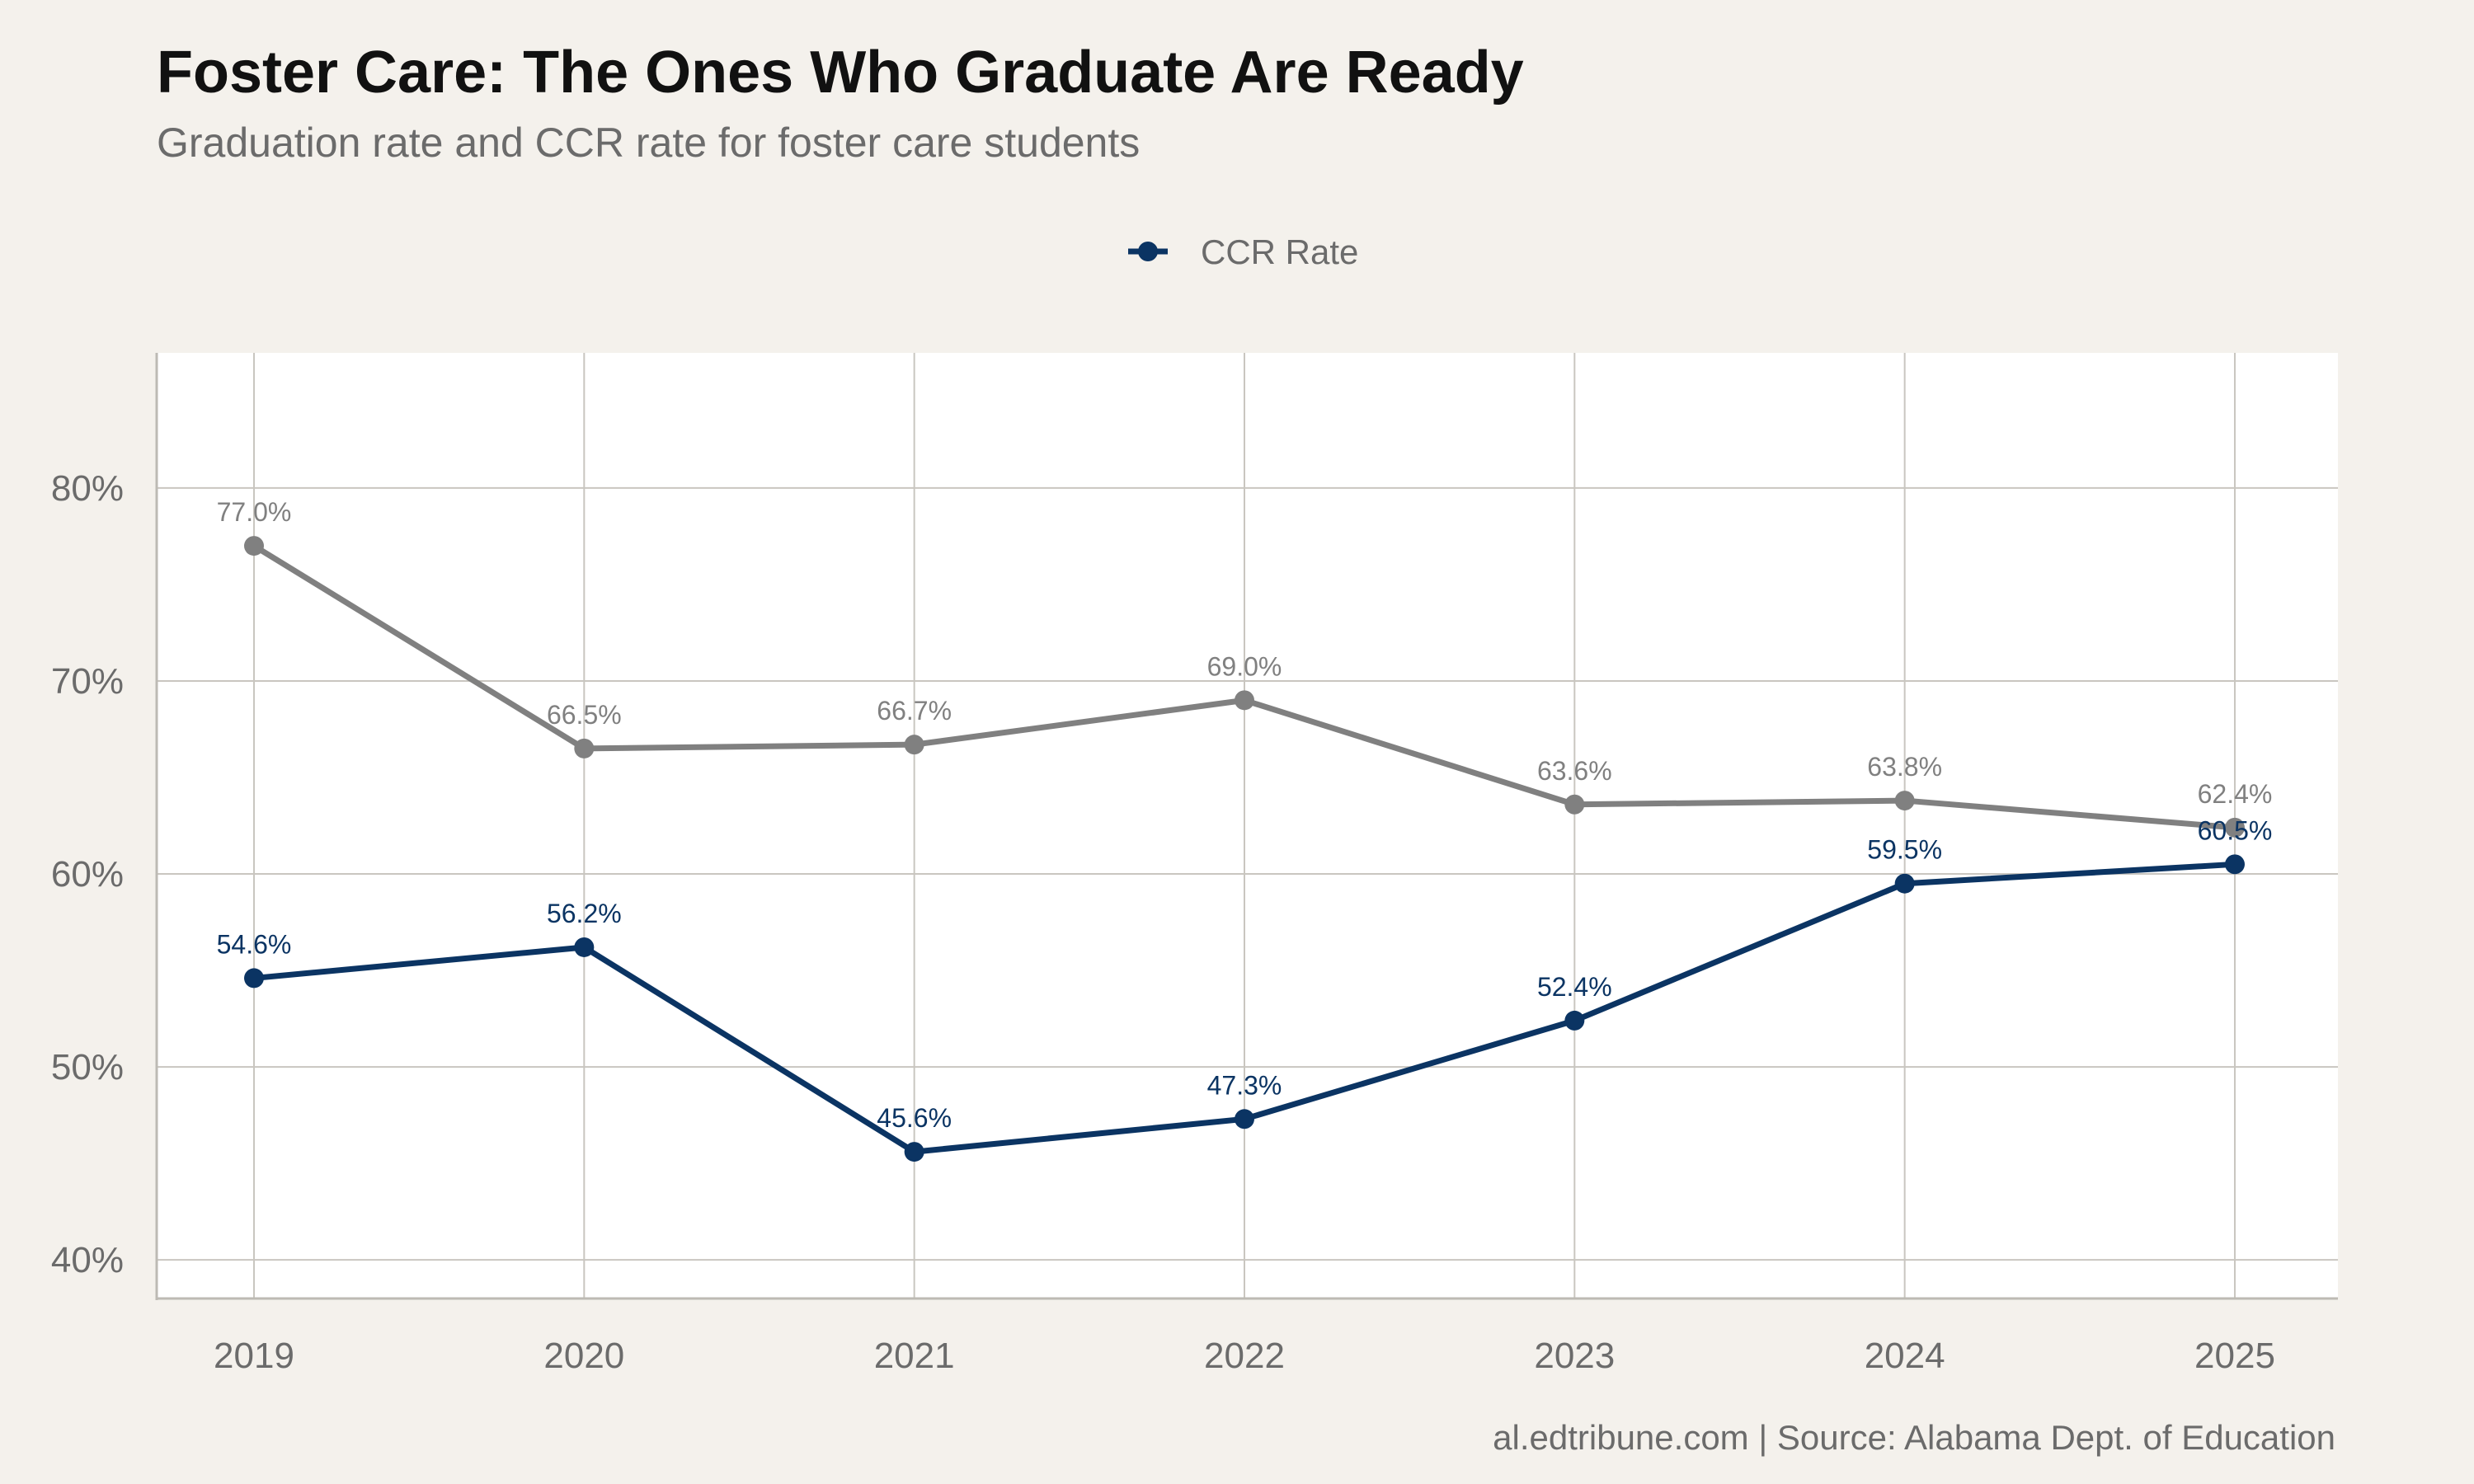 This screenshot has height=1484, width=2474. Describe the element at coordinates (1904, 850) in the screenshot. I see `data-label: 59.5%` at that location.